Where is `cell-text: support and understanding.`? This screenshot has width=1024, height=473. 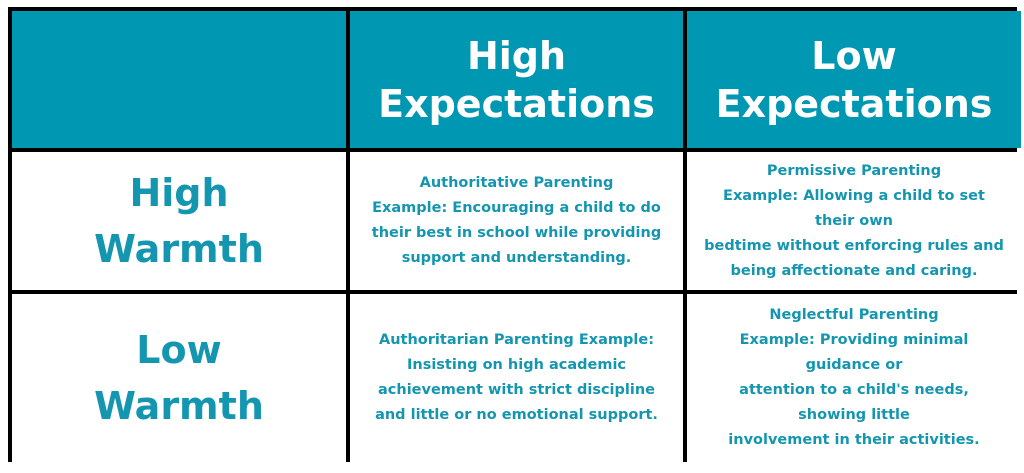 cell-text: support and understanding. is located at coordinates (516, 258).